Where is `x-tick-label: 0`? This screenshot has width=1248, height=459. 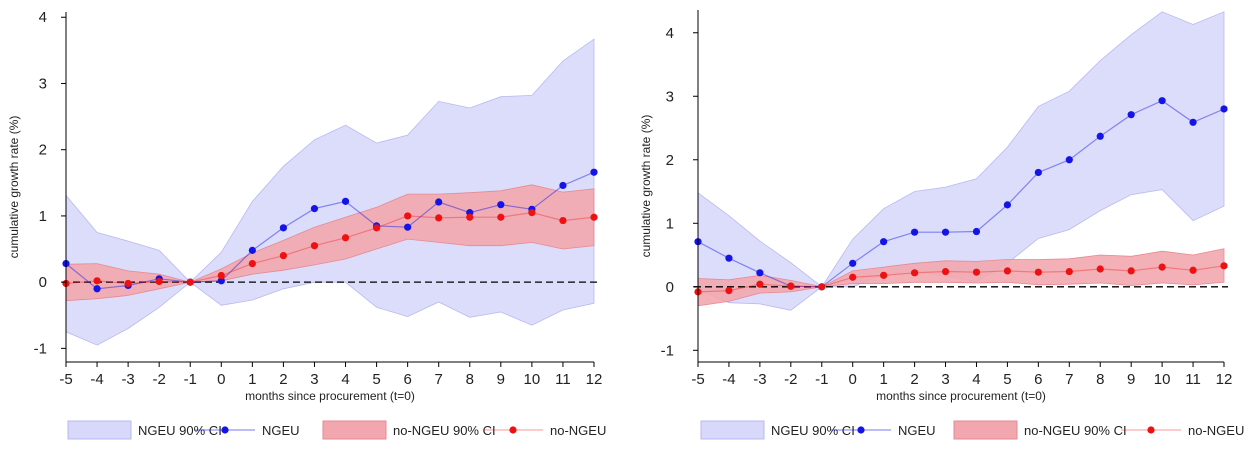 x-tick-label: 0 is located at coordinates (221, 379).